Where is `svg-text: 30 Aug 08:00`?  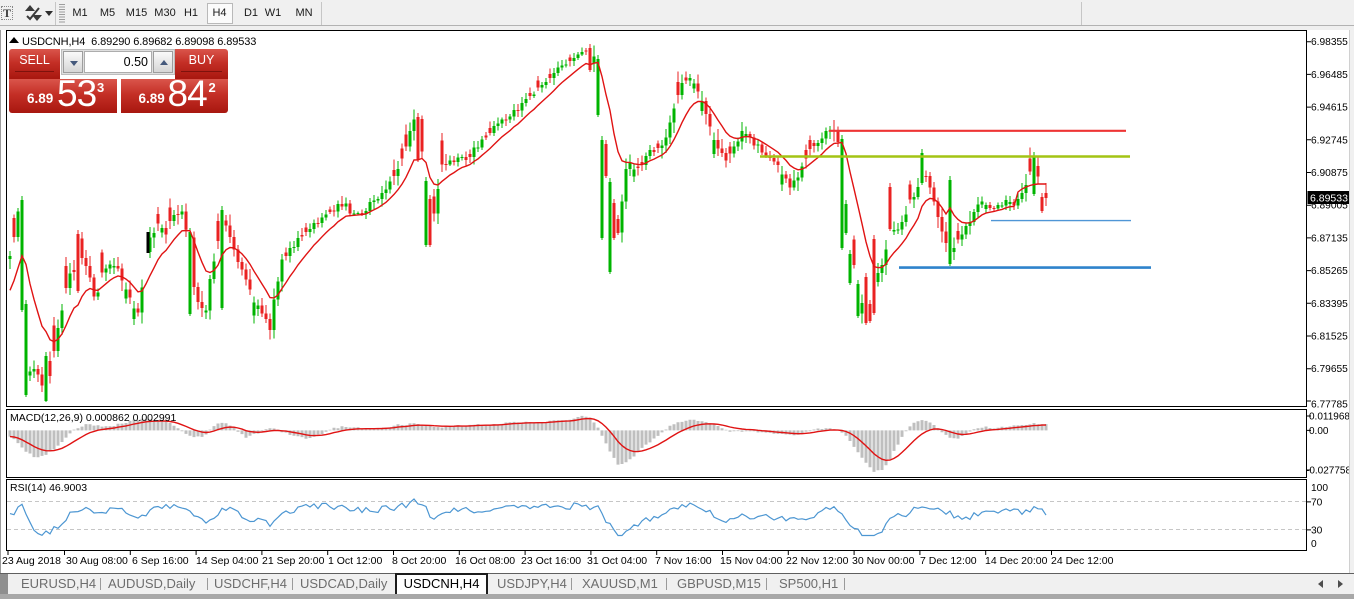
svg-text: 30 Aug 08:00 is located at coordinates (97, 561).